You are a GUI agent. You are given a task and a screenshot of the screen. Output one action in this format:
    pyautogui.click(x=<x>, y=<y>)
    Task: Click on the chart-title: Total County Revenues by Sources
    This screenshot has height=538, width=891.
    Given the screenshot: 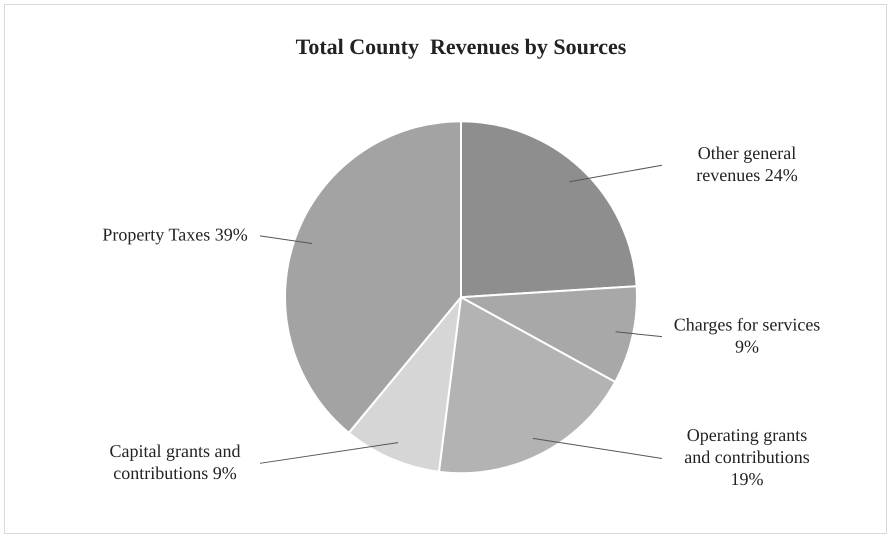 What is the action you would take?
    pyautogui.click(x=461, y=46)
    